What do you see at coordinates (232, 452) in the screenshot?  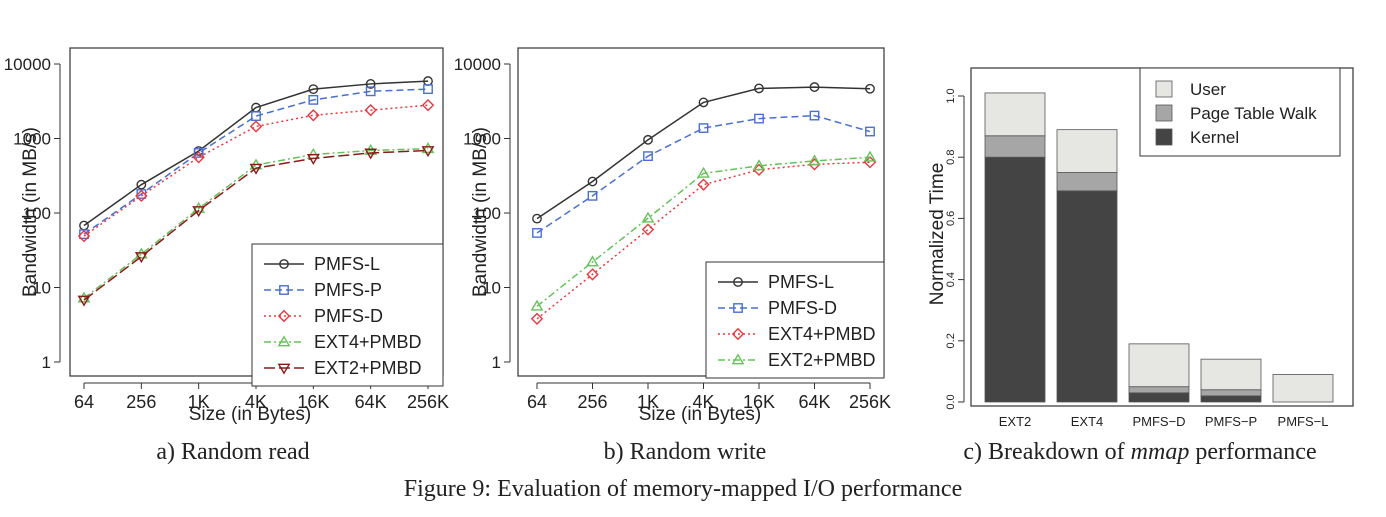 I see `subplot-caption: a) Random read` at bounding box center [232, 452].